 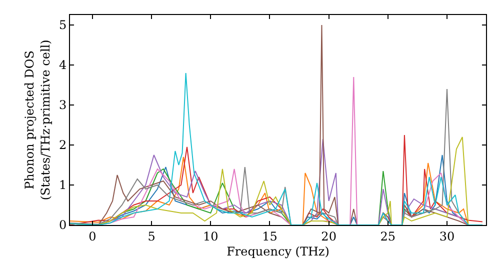 I want to click on x-tick-label: 20, so click(x=328, y=236).